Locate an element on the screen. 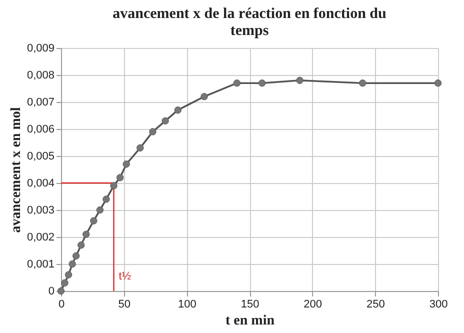 The image size is (464, 333). x-tick-label: 150 is located at coordinates (250, 304).